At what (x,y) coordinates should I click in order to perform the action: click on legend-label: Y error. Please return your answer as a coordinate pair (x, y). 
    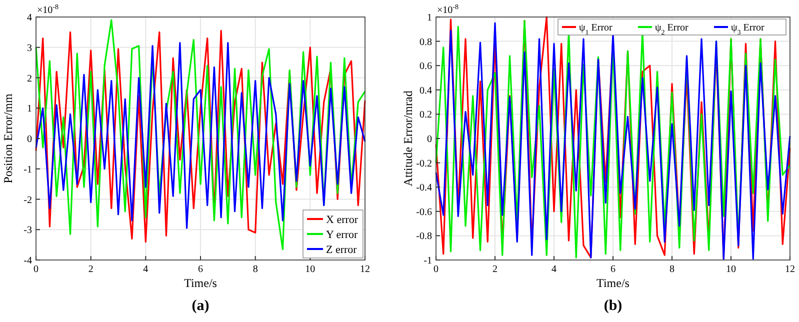
    Looking at the image, I should click on (342, 235).